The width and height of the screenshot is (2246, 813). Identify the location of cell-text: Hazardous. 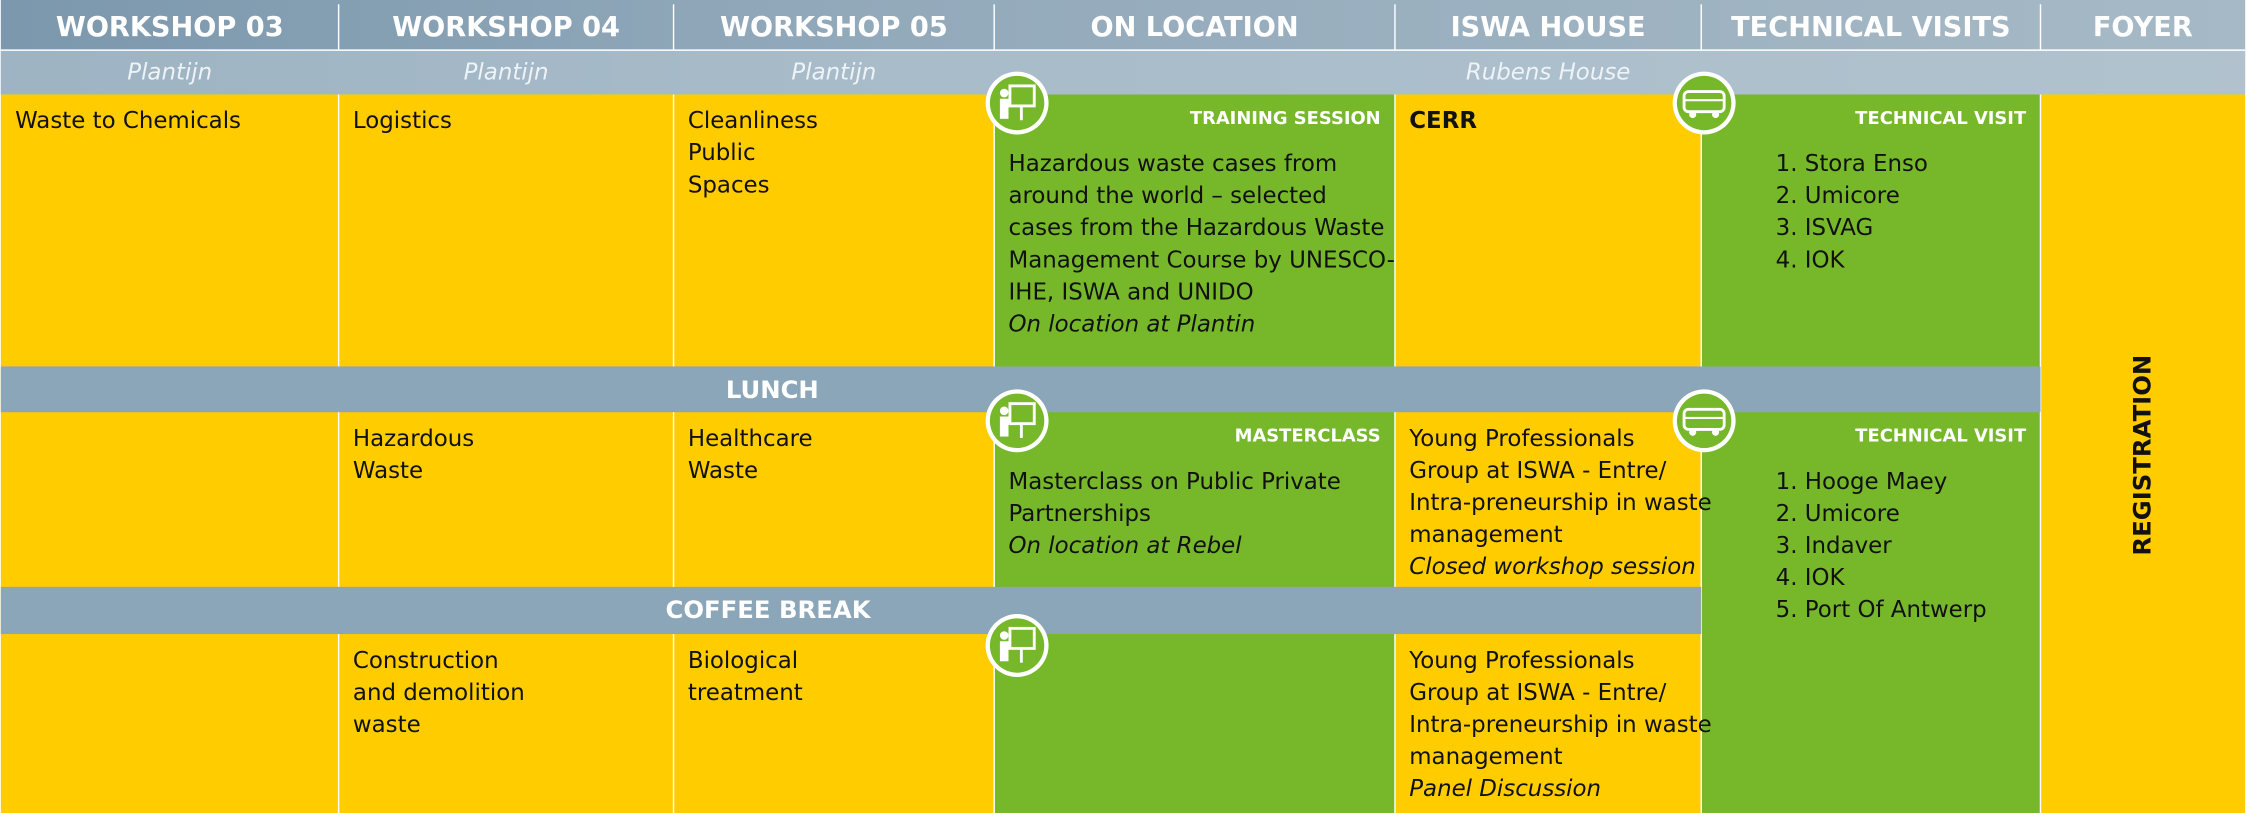
(413, 439).